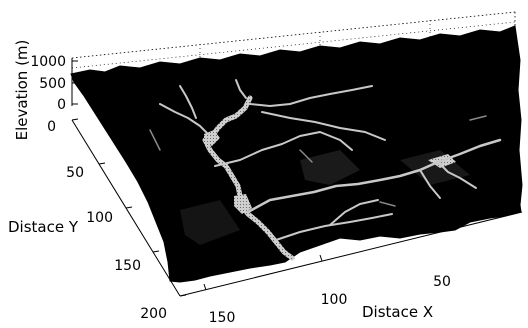 This screenshot has height=328, width=528. What do you see at coordinates (153, 314) in the screenshot?
I see `y-tick-label: 200` at bounding box center [153, 314].